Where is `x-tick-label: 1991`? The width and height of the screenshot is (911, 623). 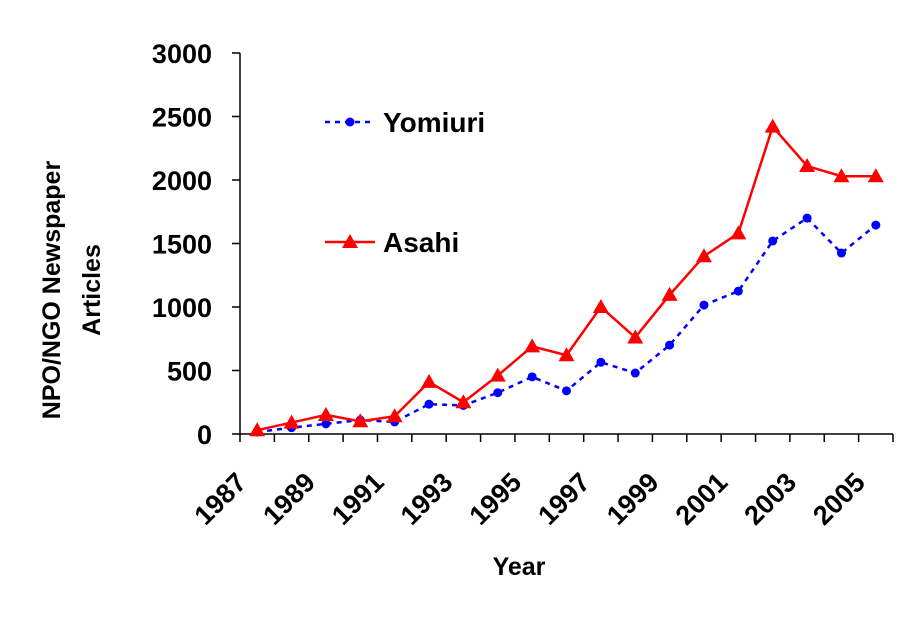 x-tick-label: 1991 is located at coordinates (358, 499).